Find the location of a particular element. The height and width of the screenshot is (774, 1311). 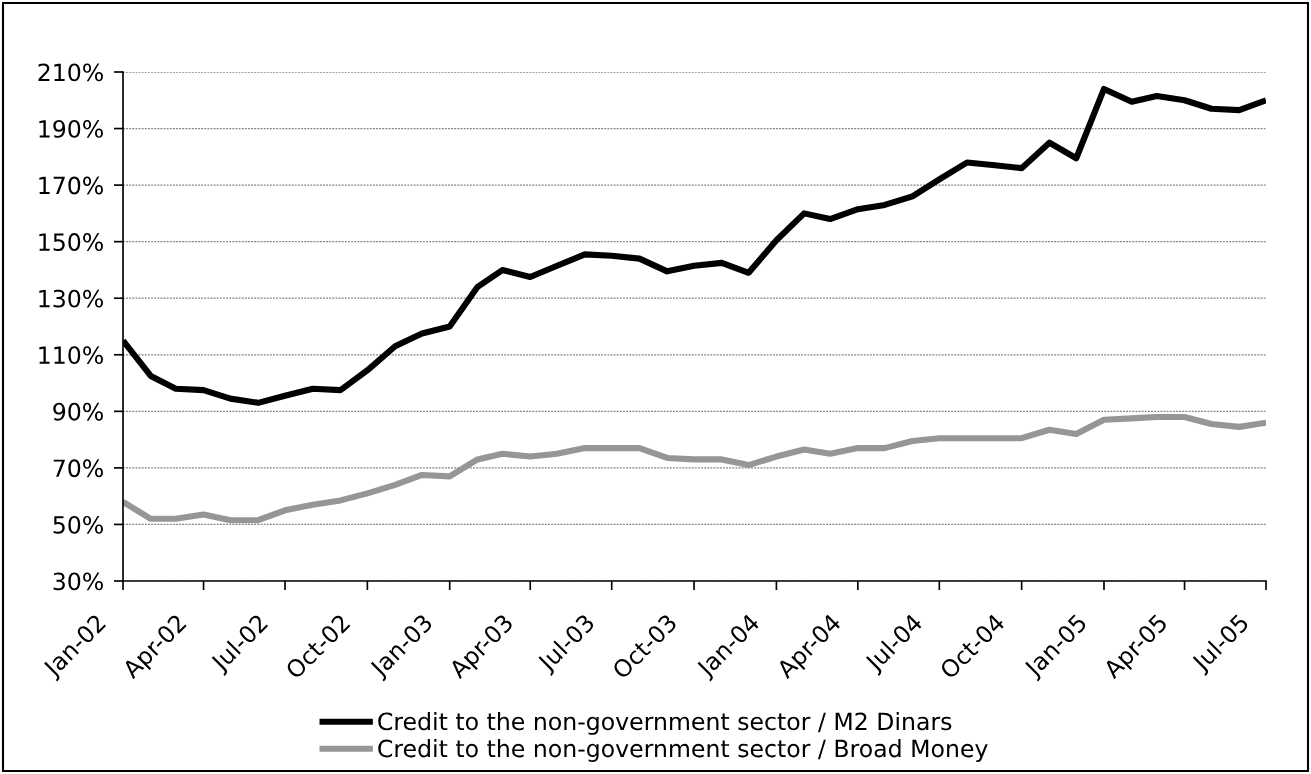

y-tick-label: 190% is located at coordinates (71, 129).